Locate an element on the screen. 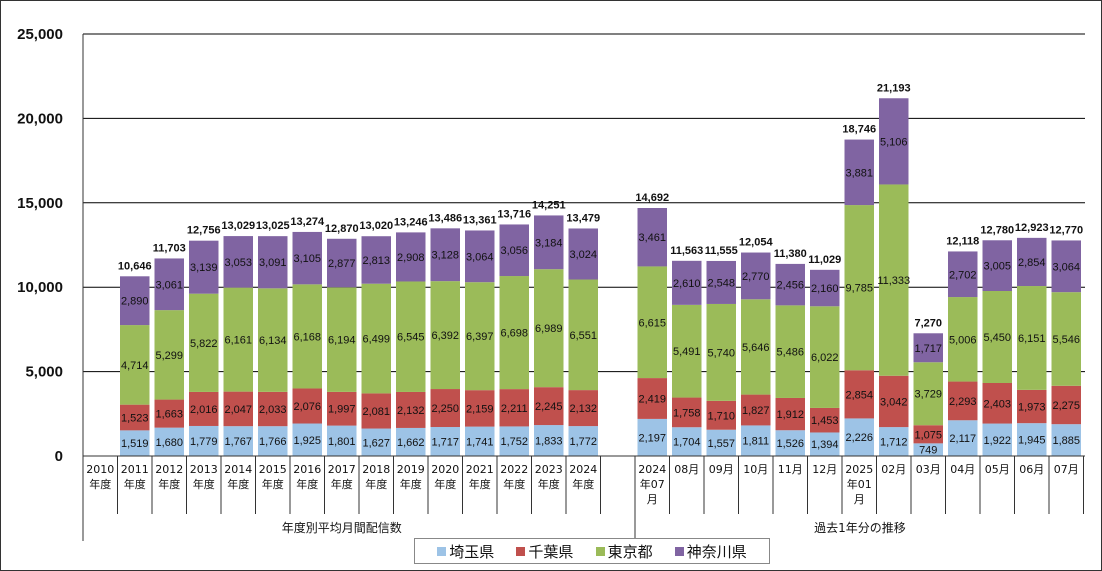  data-label-kanagawa: 3,024 is located at coordinates (583, 255).